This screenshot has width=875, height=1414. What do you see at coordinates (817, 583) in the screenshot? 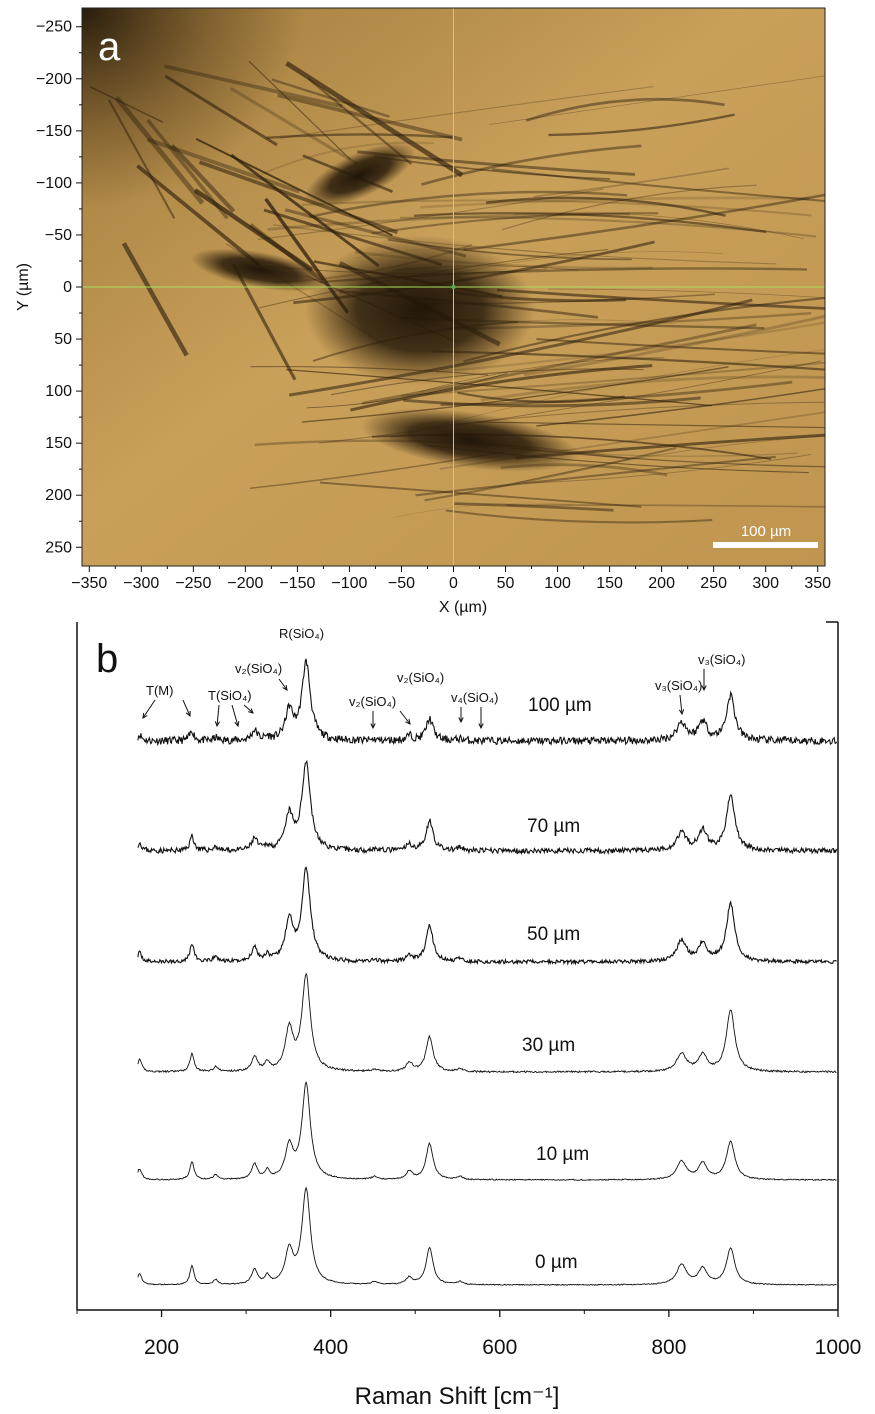
I see `x-tick-label: 350` at bounding box center [817, 583].